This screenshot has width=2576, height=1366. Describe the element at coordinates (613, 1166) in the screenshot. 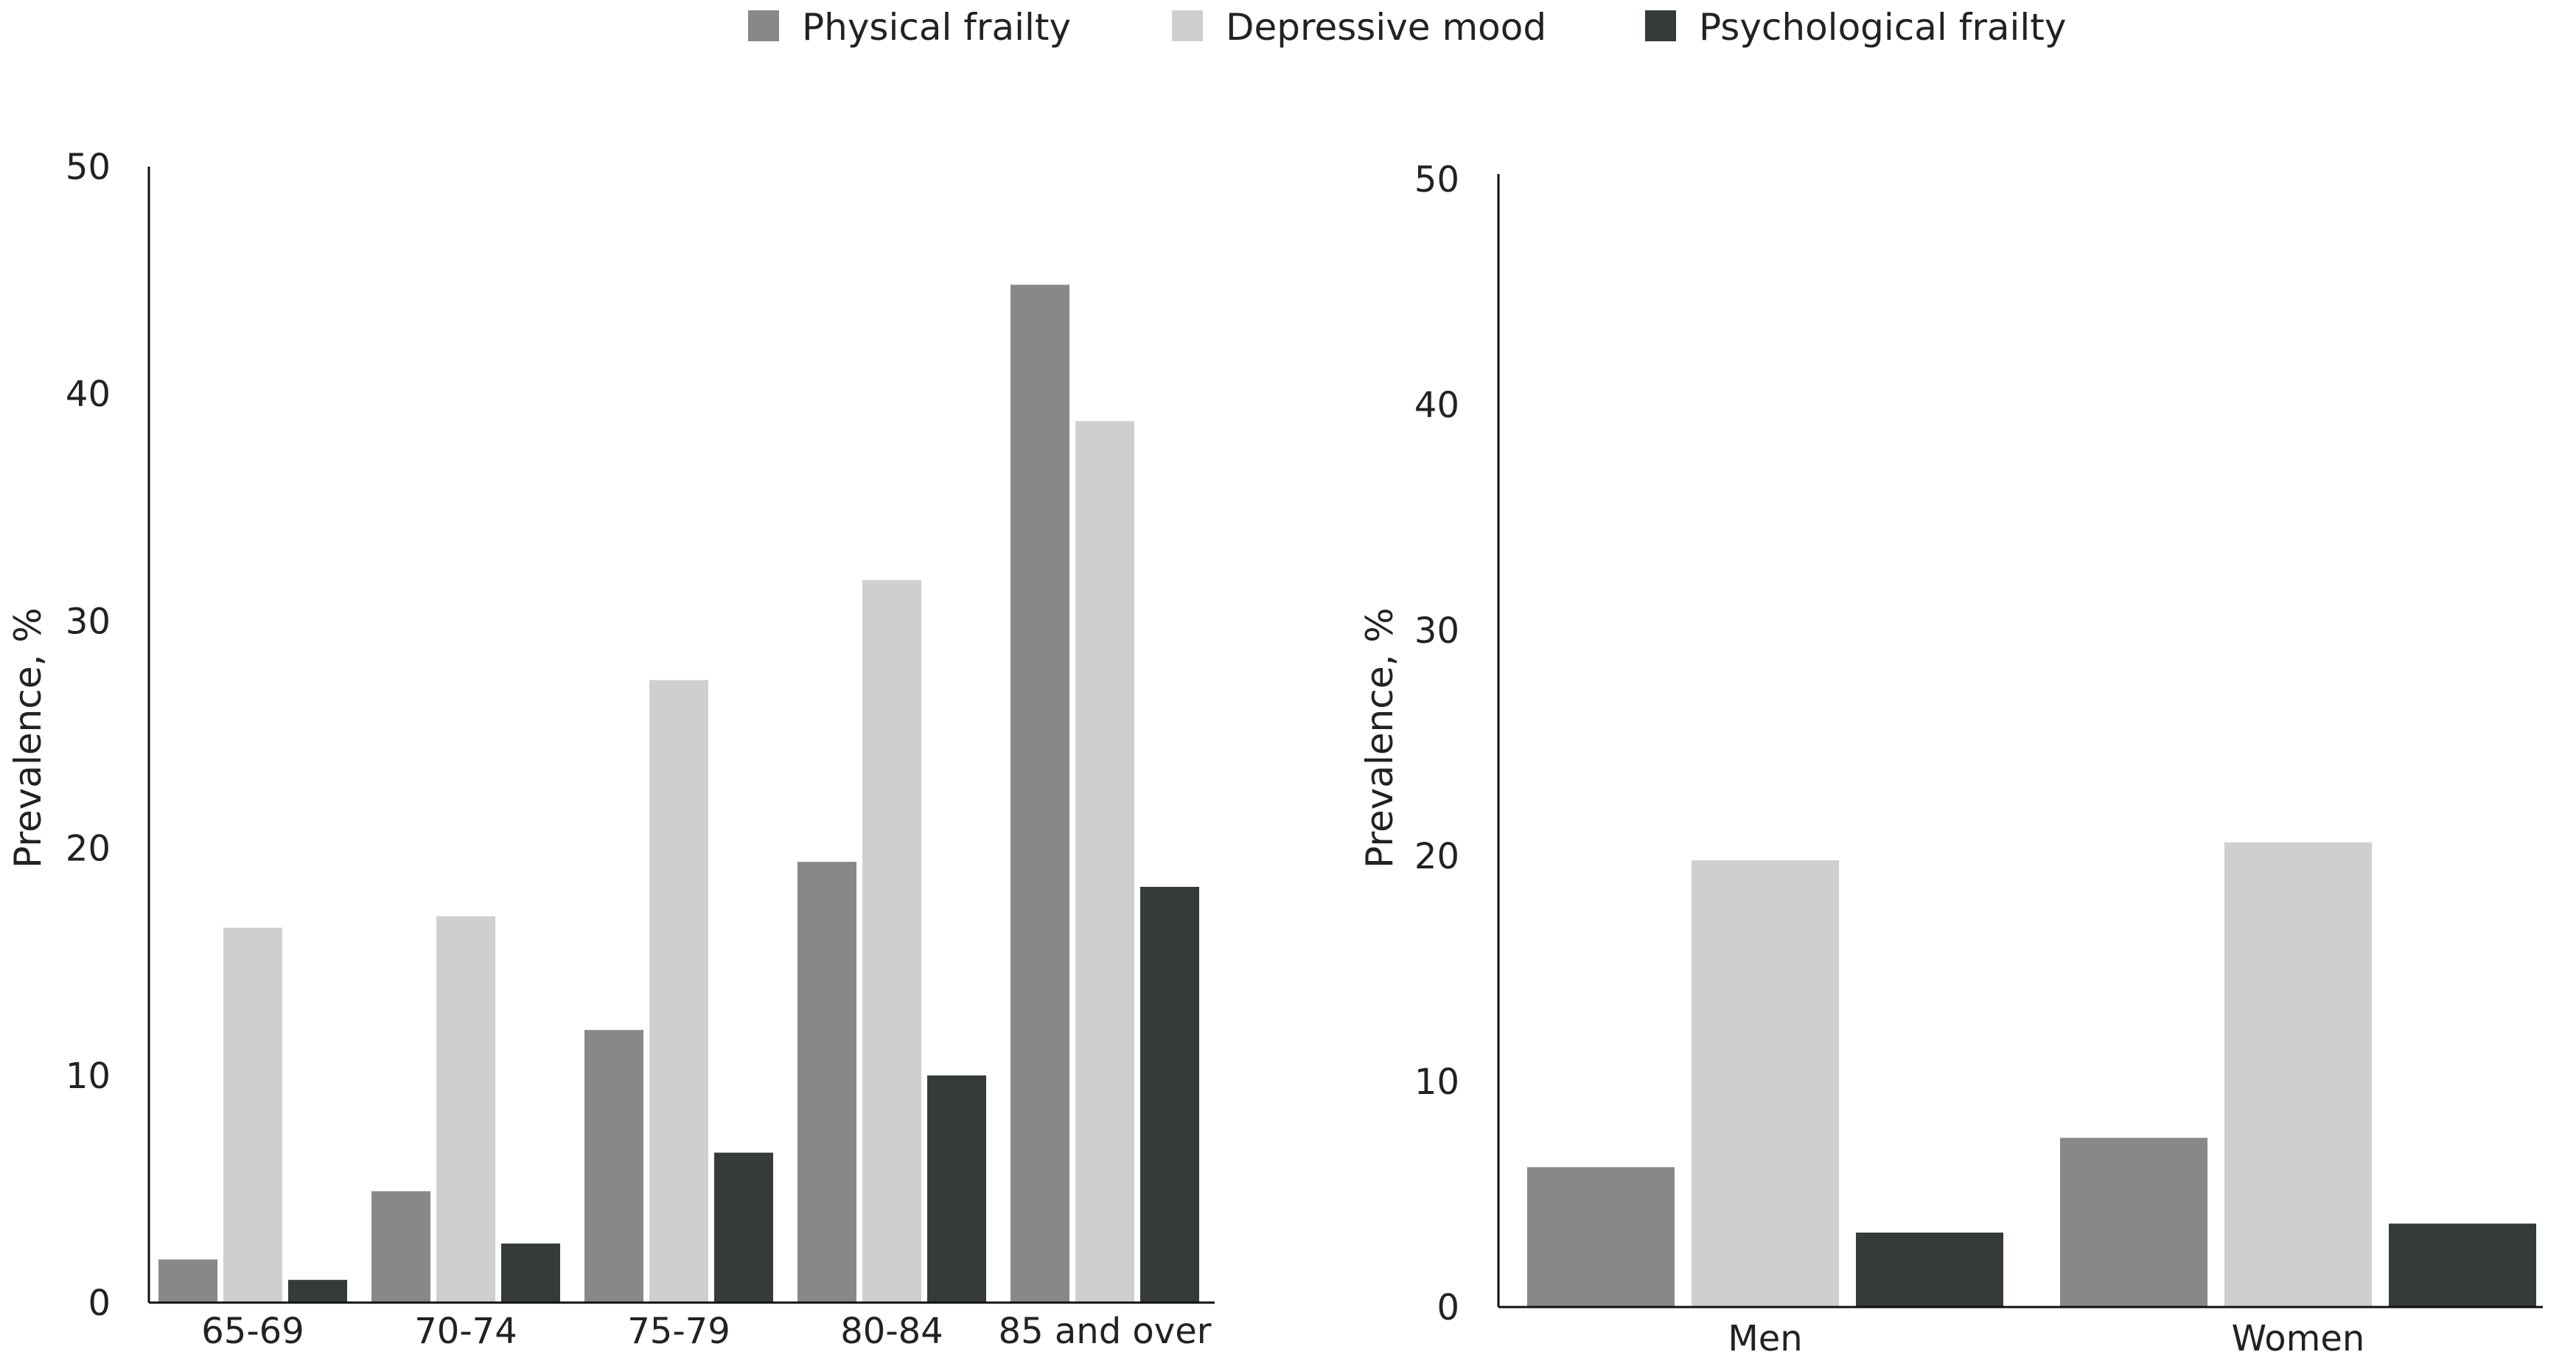

I see `bar-75-79-physical-frailty` at that location.